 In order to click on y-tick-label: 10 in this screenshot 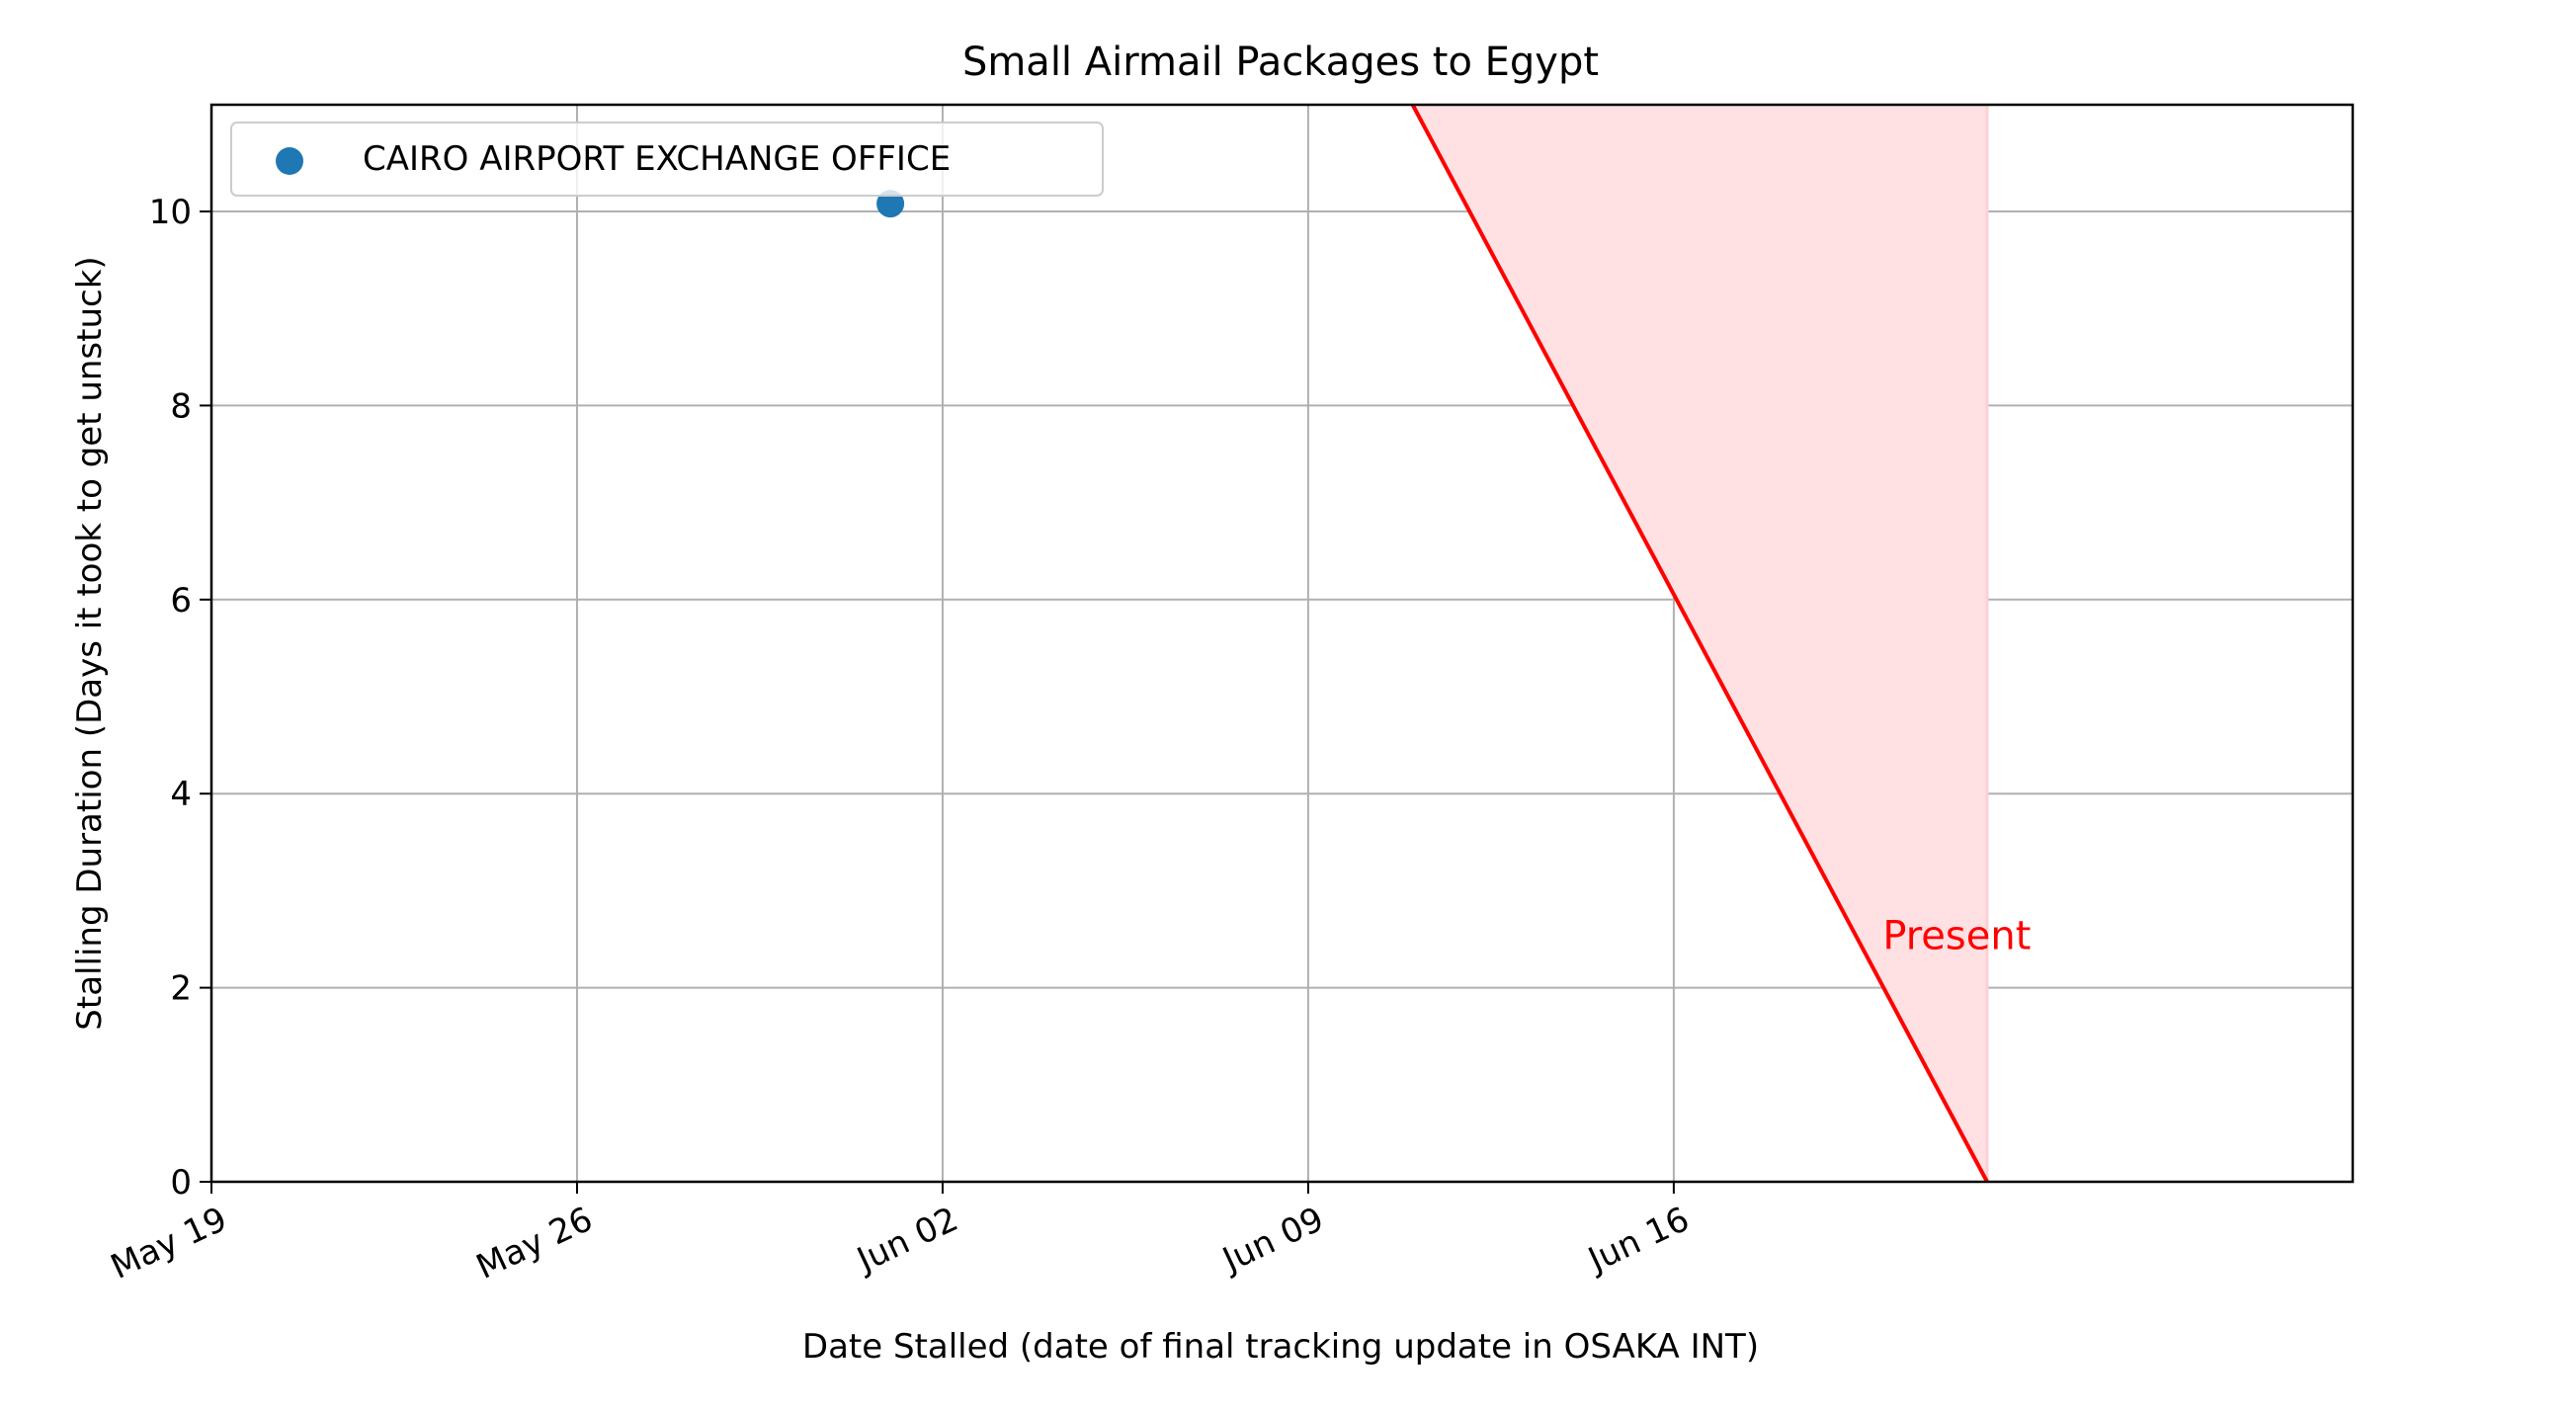, I will do `click(170, 212)`.